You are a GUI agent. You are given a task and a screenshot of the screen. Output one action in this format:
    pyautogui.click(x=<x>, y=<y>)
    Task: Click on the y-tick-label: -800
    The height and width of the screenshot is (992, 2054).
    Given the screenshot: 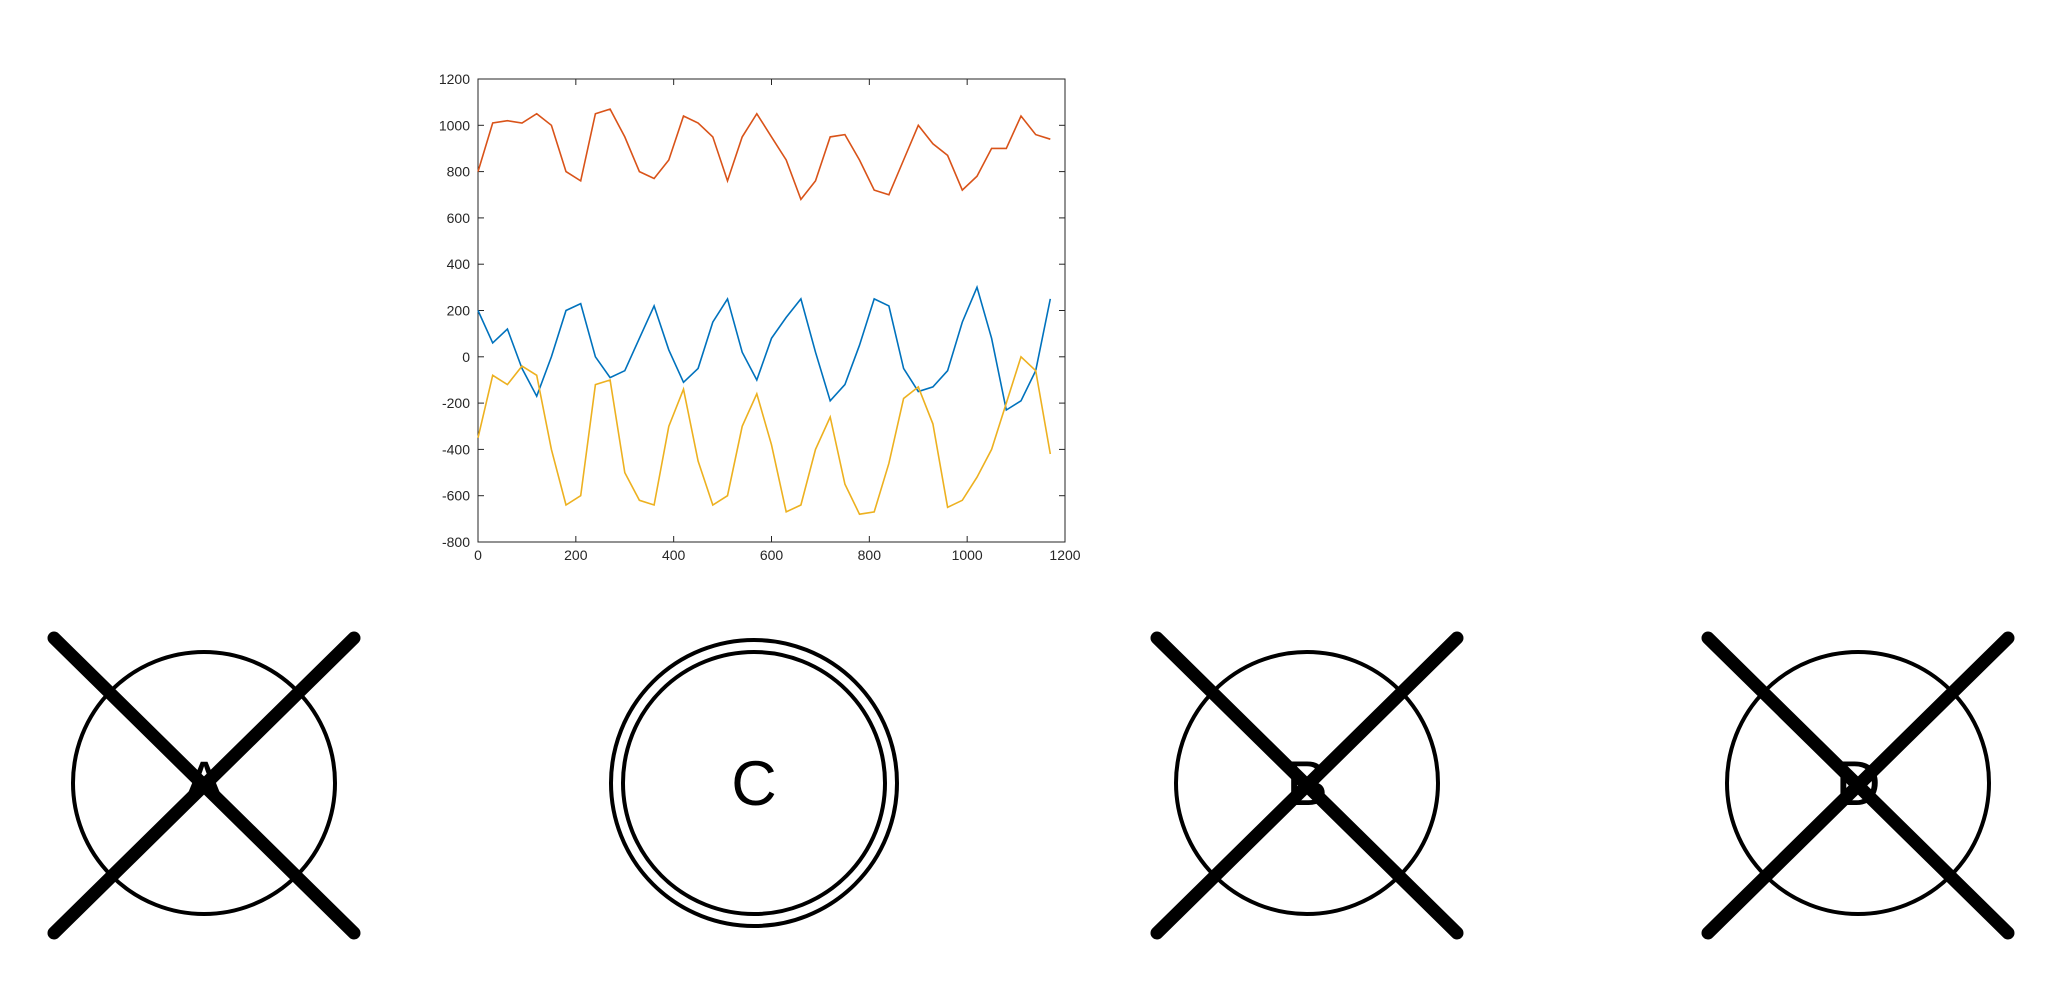 What is the action you would take?
    pyautogui.click(x=456, y=542)
    